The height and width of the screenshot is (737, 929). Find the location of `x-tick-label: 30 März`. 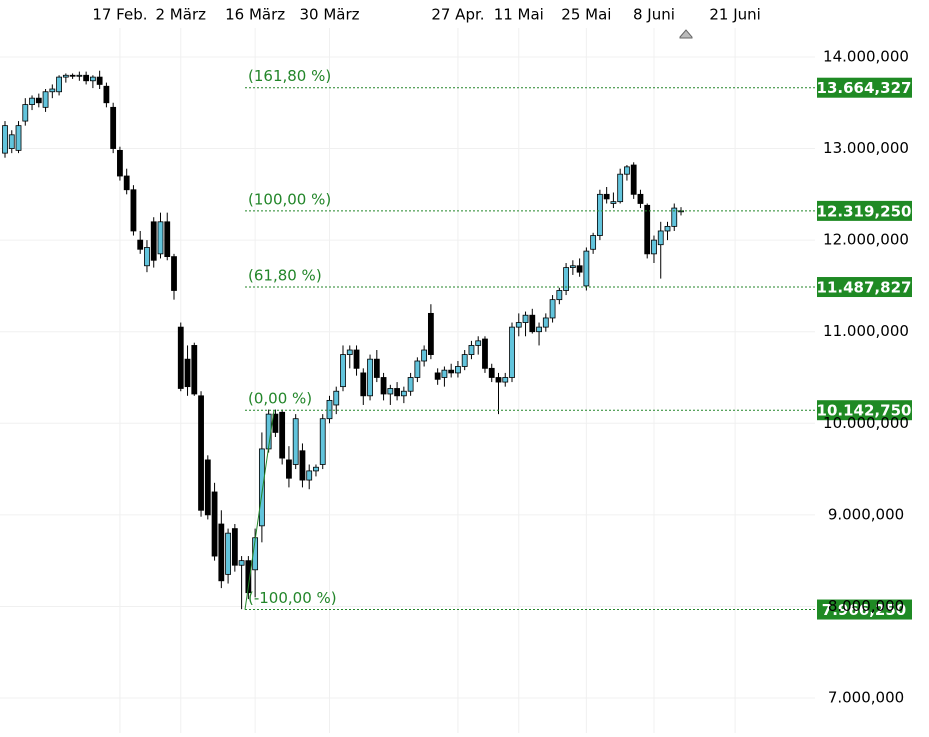

x-tick-label: 30 März is located at coordinates (329, 15).